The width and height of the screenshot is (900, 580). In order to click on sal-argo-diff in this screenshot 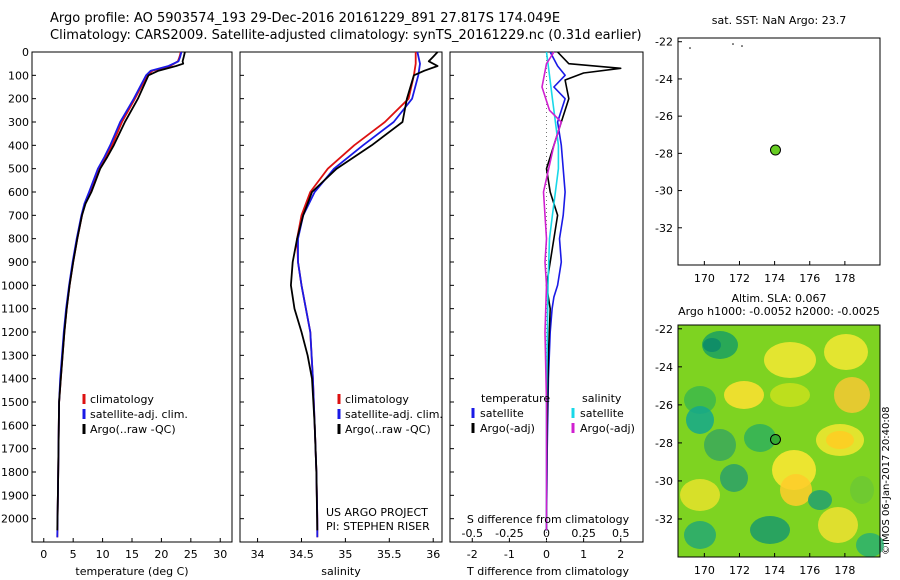, I will do `click(552, 291)`.